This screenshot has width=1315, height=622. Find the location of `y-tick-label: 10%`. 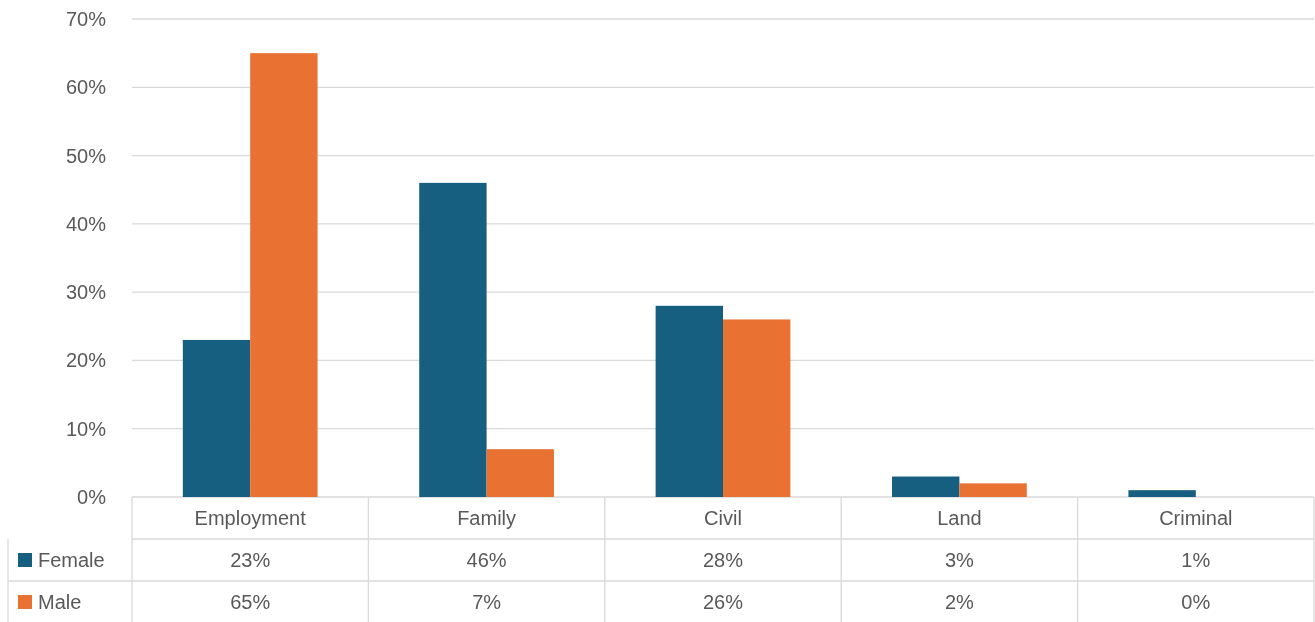

y-tick-label: 10% is located at coordinates (86, 428).